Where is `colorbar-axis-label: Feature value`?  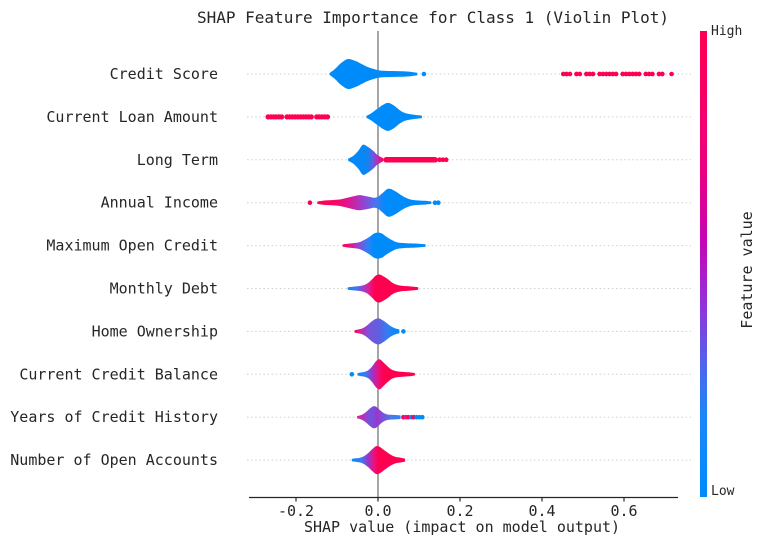
colorbar-axis-label: Feature value is located at coordinates (747, 270).